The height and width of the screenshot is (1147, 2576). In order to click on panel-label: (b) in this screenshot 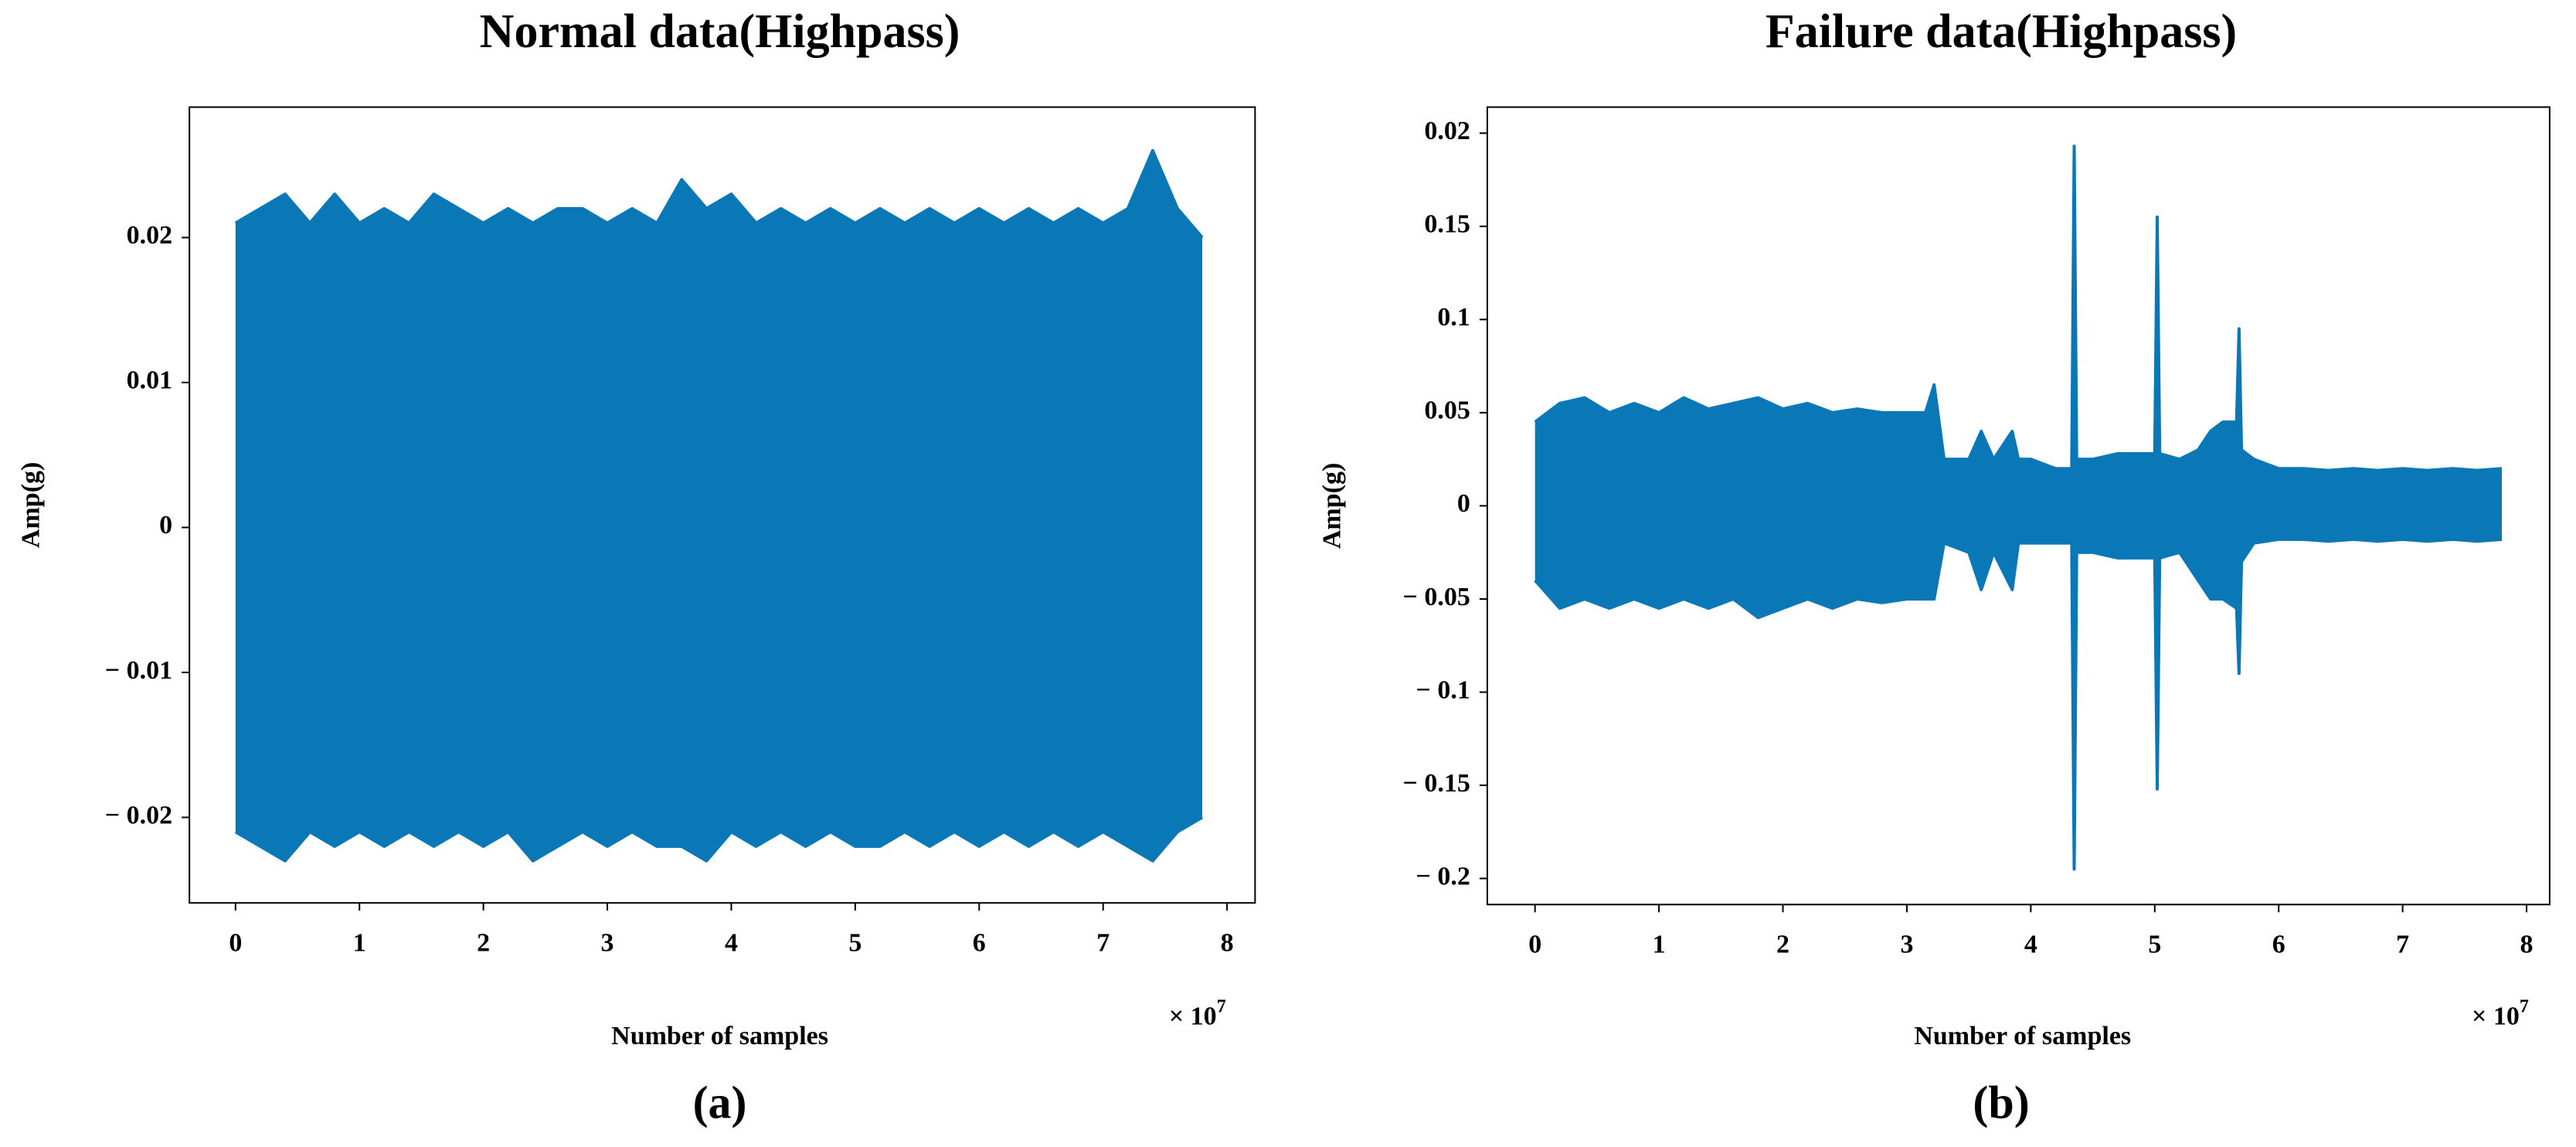, I will do `click(2001, 1102)`.